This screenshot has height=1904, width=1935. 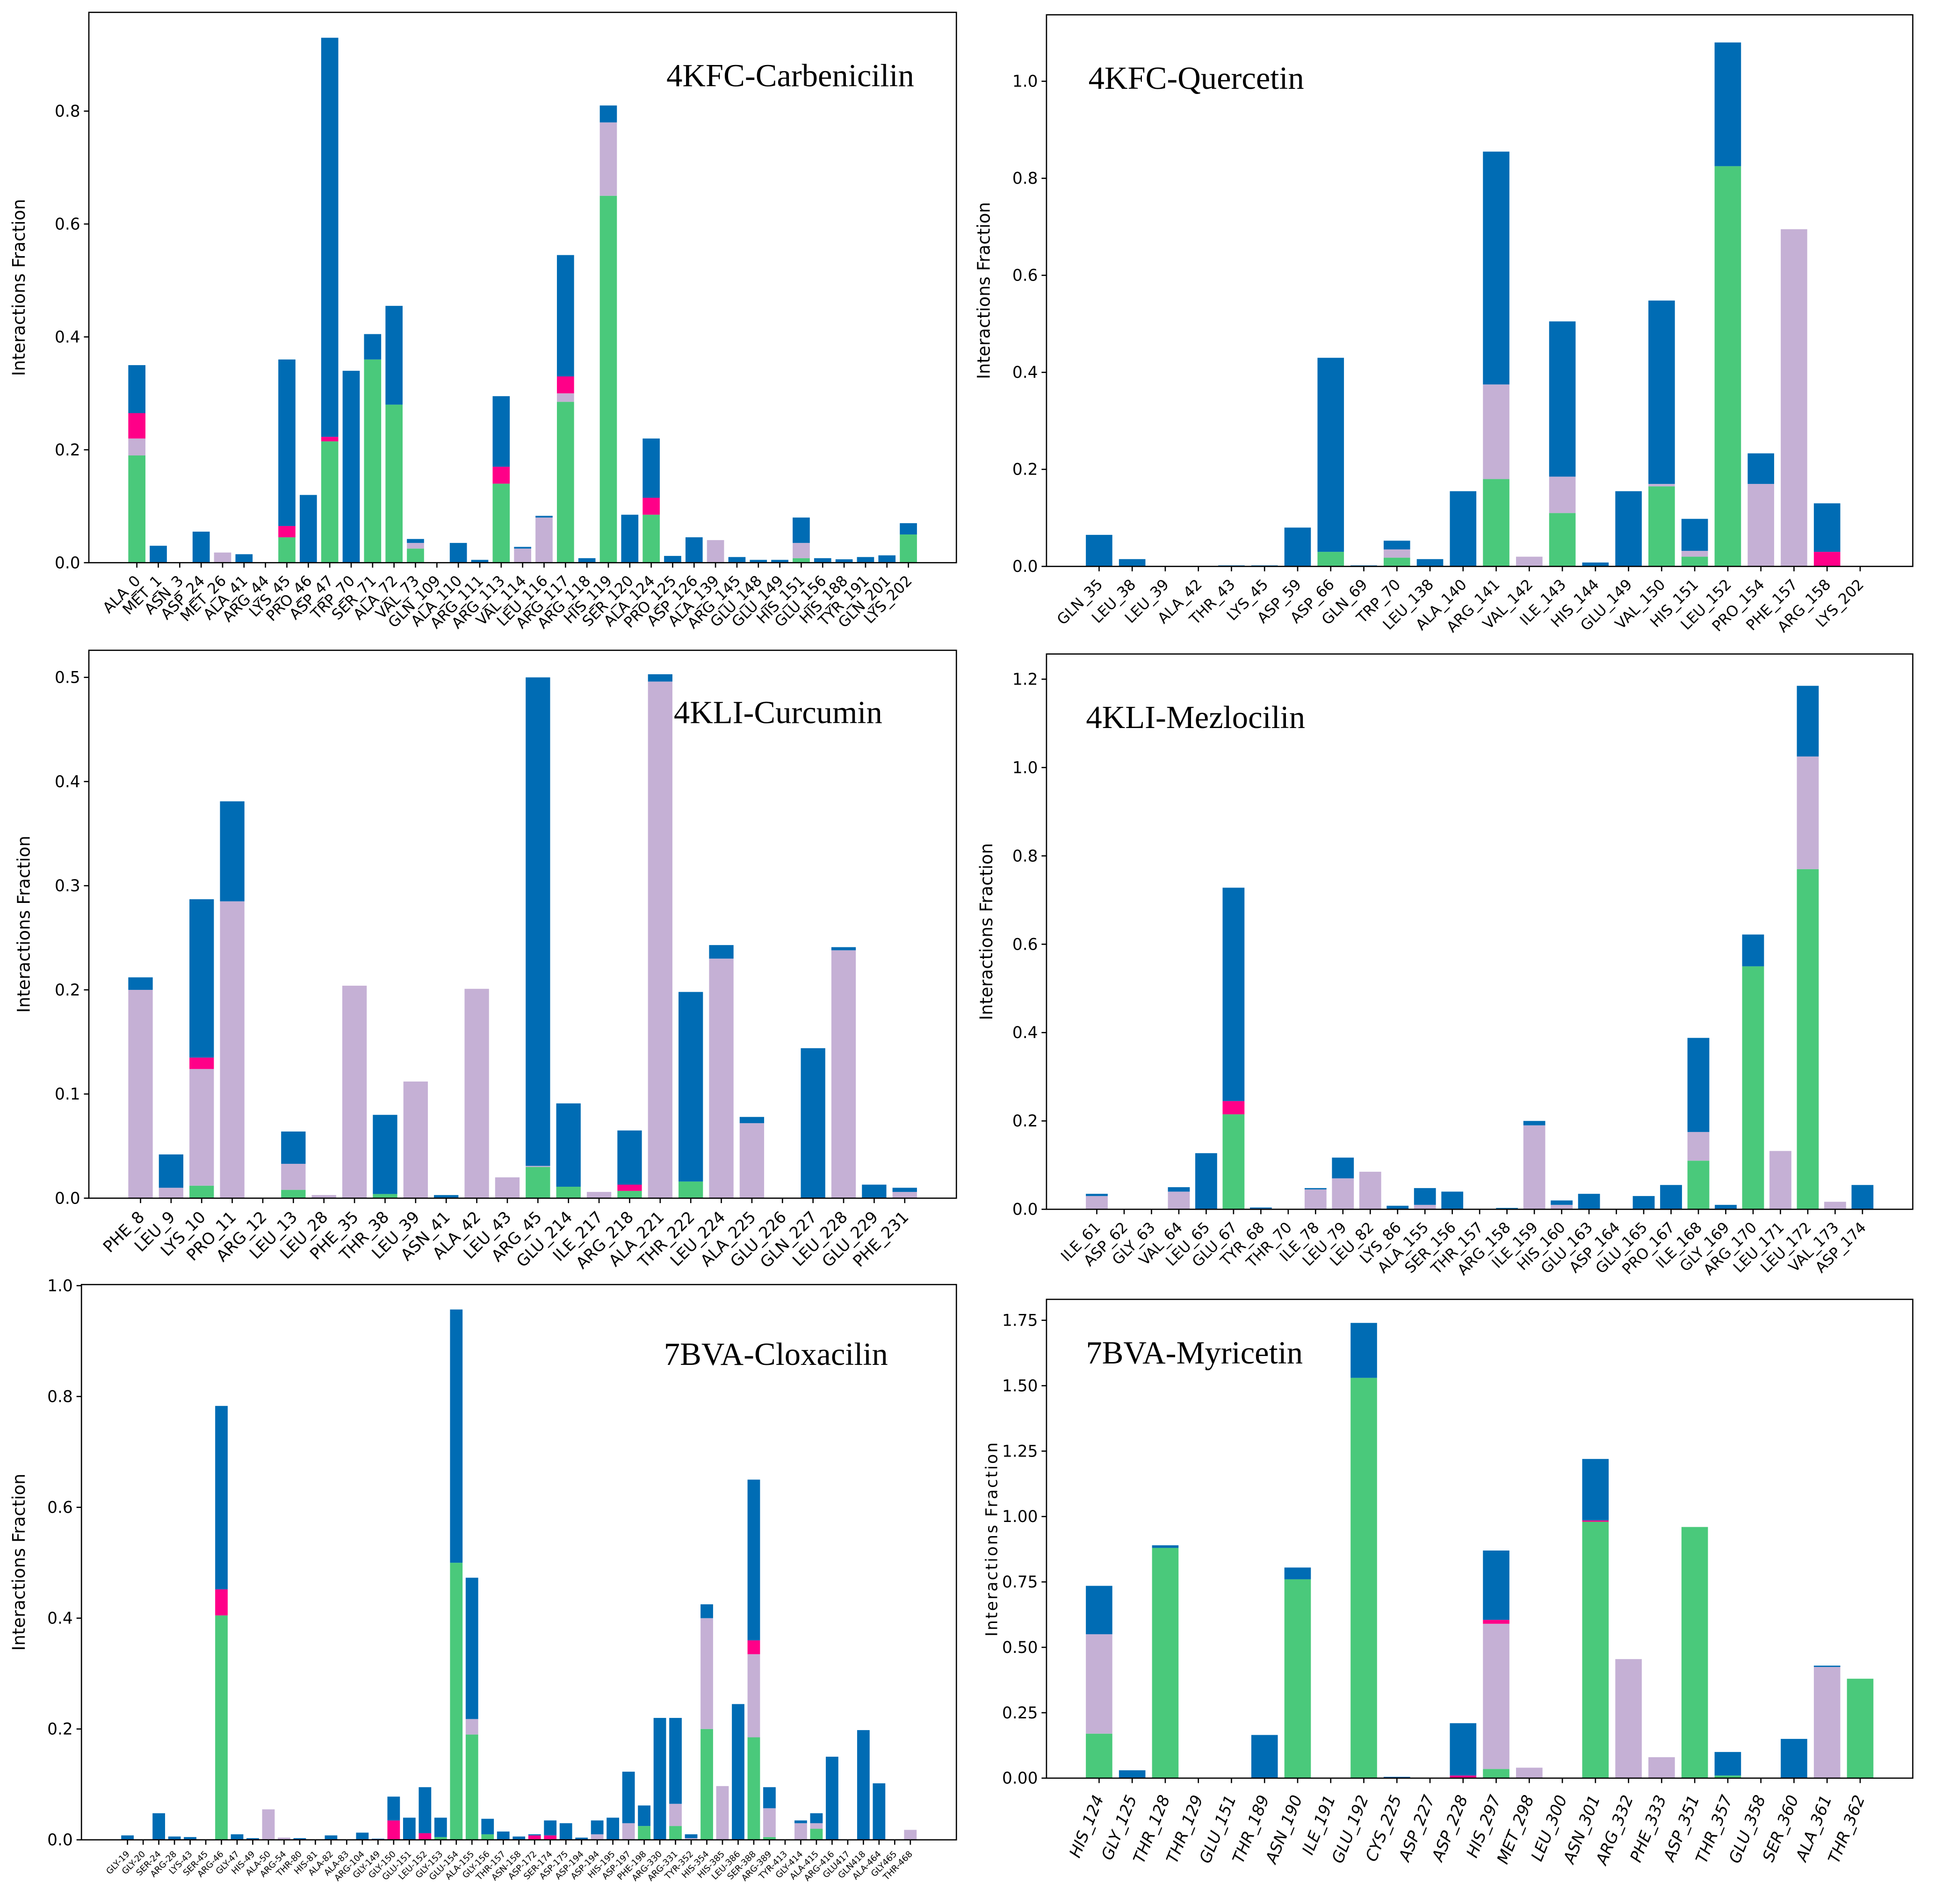 What do you see at coordinates (565, 397) in the screenshot?
I see `bar-segment-ARG_117-s1` at bounding box center [565, 397].